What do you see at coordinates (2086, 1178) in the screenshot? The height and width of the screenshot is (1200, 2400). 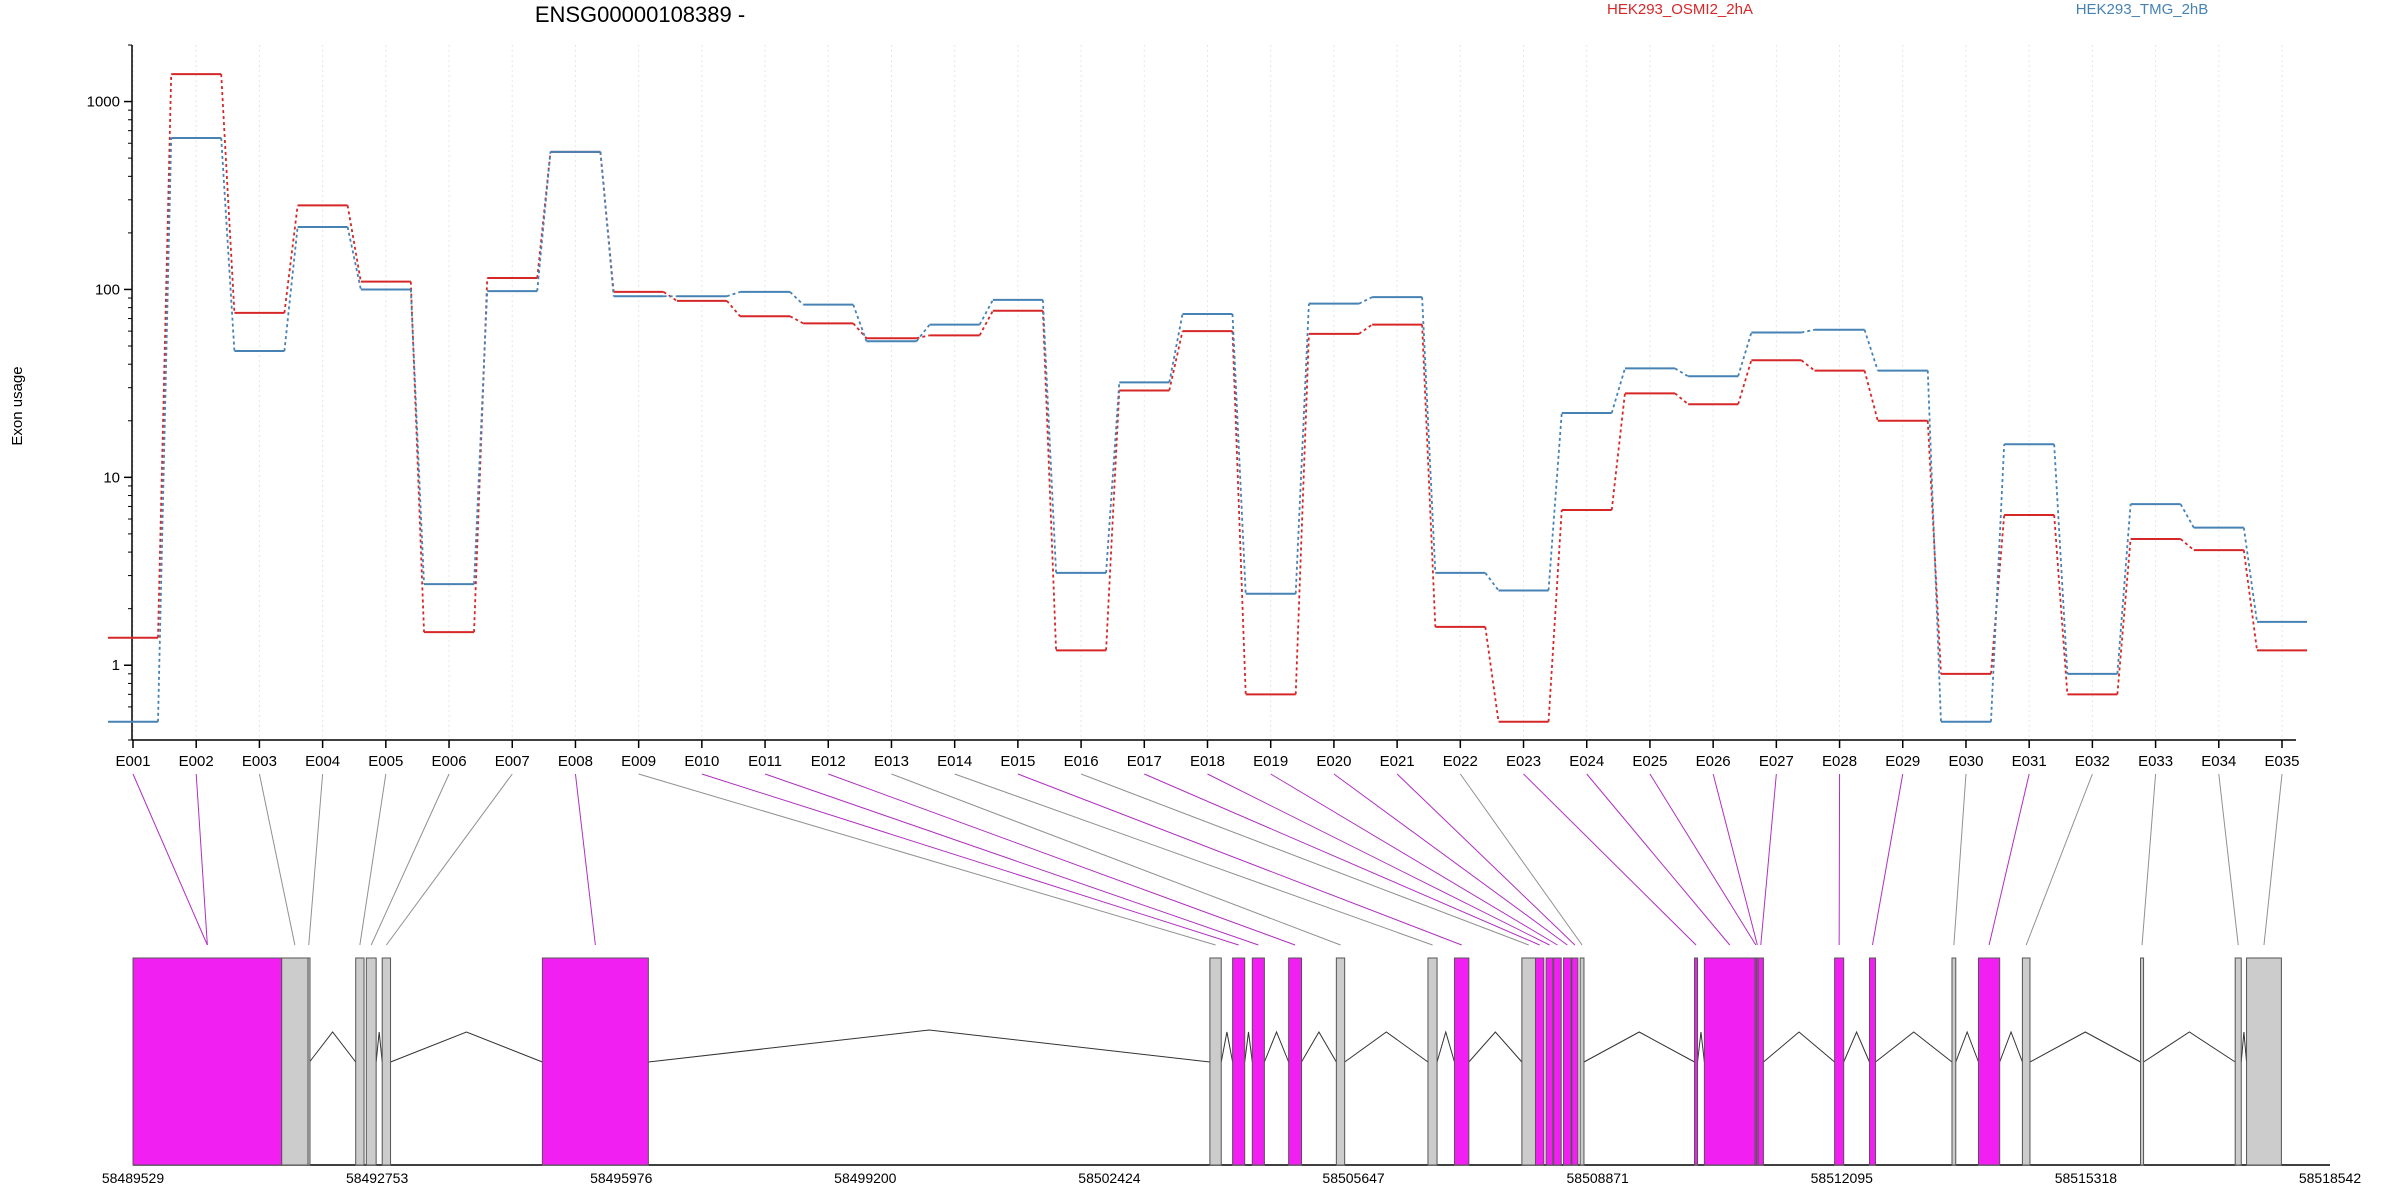 I see `coordinate-label: 58515318` at bounding box center [2086, 1178].